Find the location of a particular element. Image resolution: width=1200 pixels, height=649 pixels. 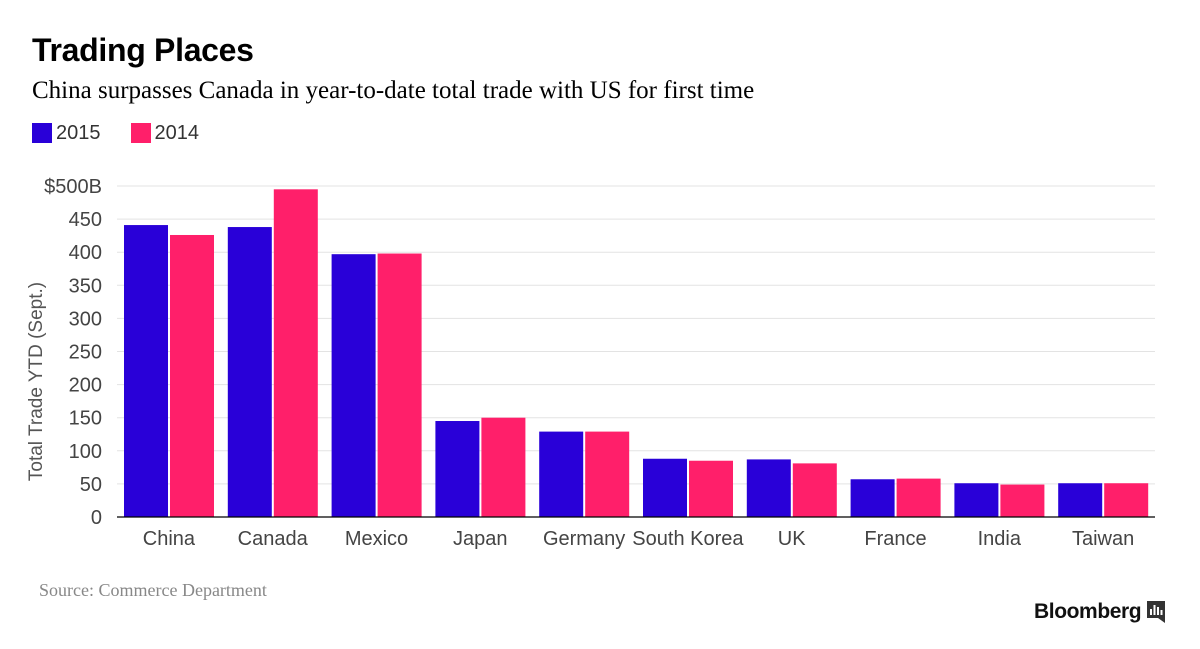

y-tick-label: 100 is located at coordinates (85, 452).